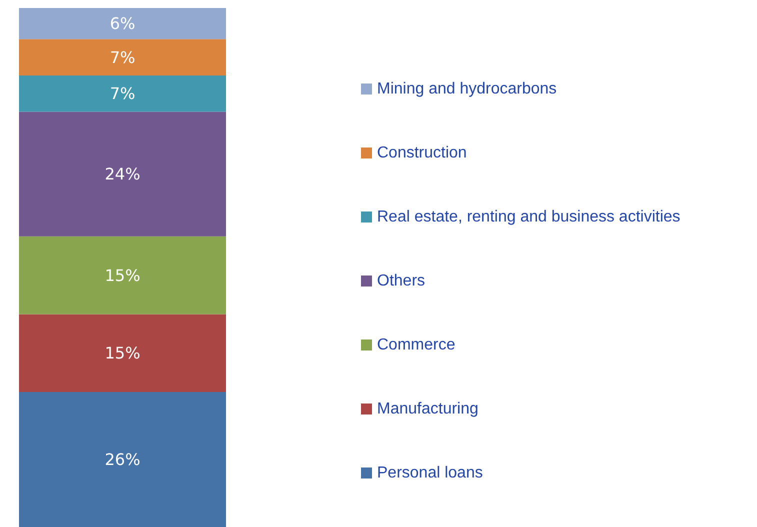 The image size is (757, 527). I want to click on legend-label: Personal loans, so click(430, 473).